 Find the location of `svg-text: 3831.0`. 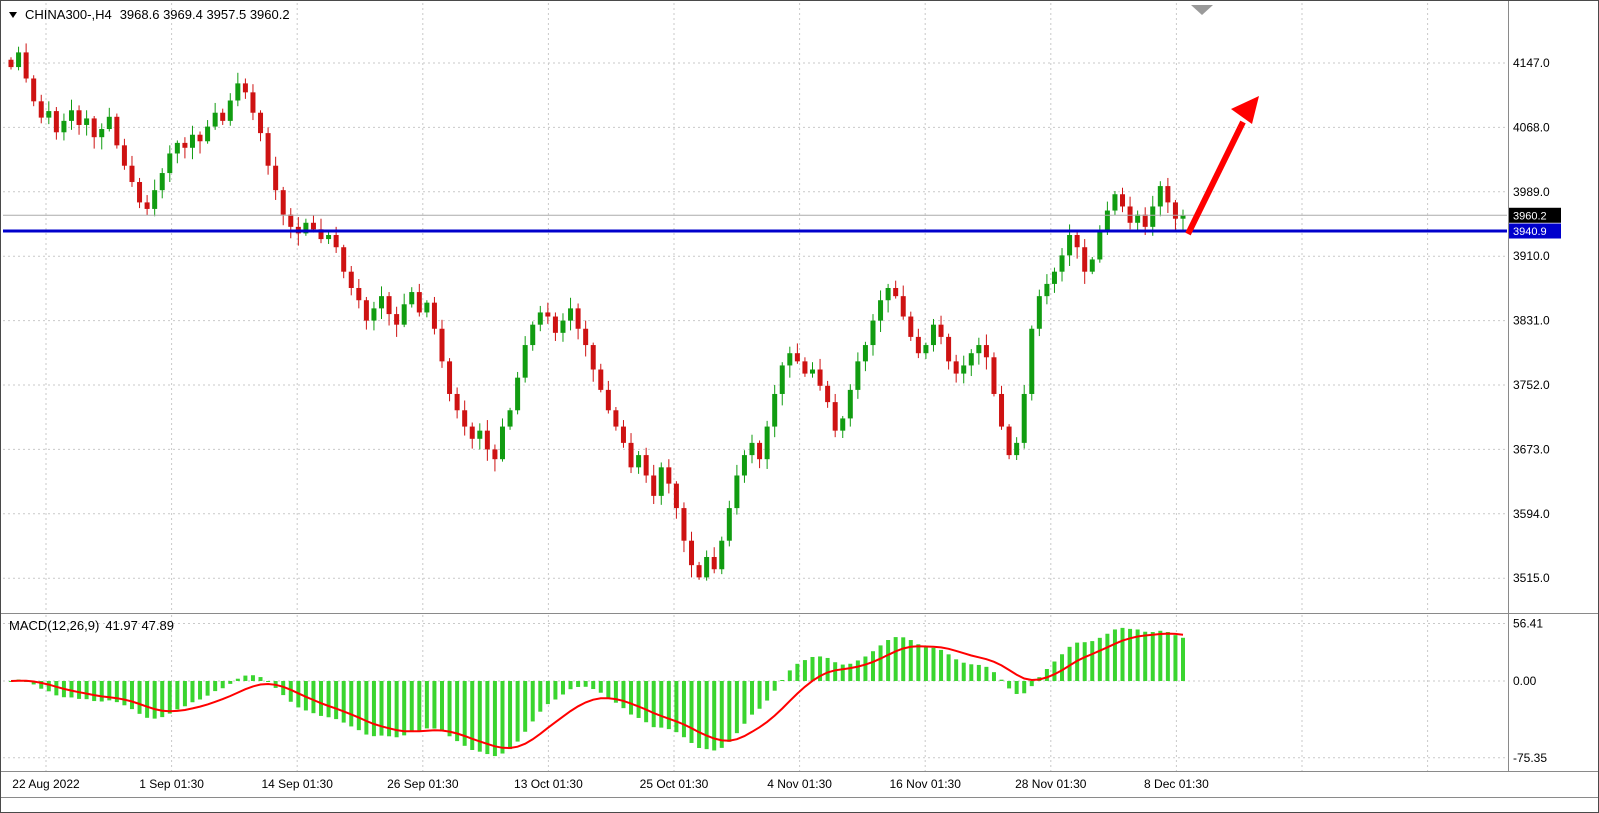

svg-text: 3831.0 is located at coordinates (1531, 321).